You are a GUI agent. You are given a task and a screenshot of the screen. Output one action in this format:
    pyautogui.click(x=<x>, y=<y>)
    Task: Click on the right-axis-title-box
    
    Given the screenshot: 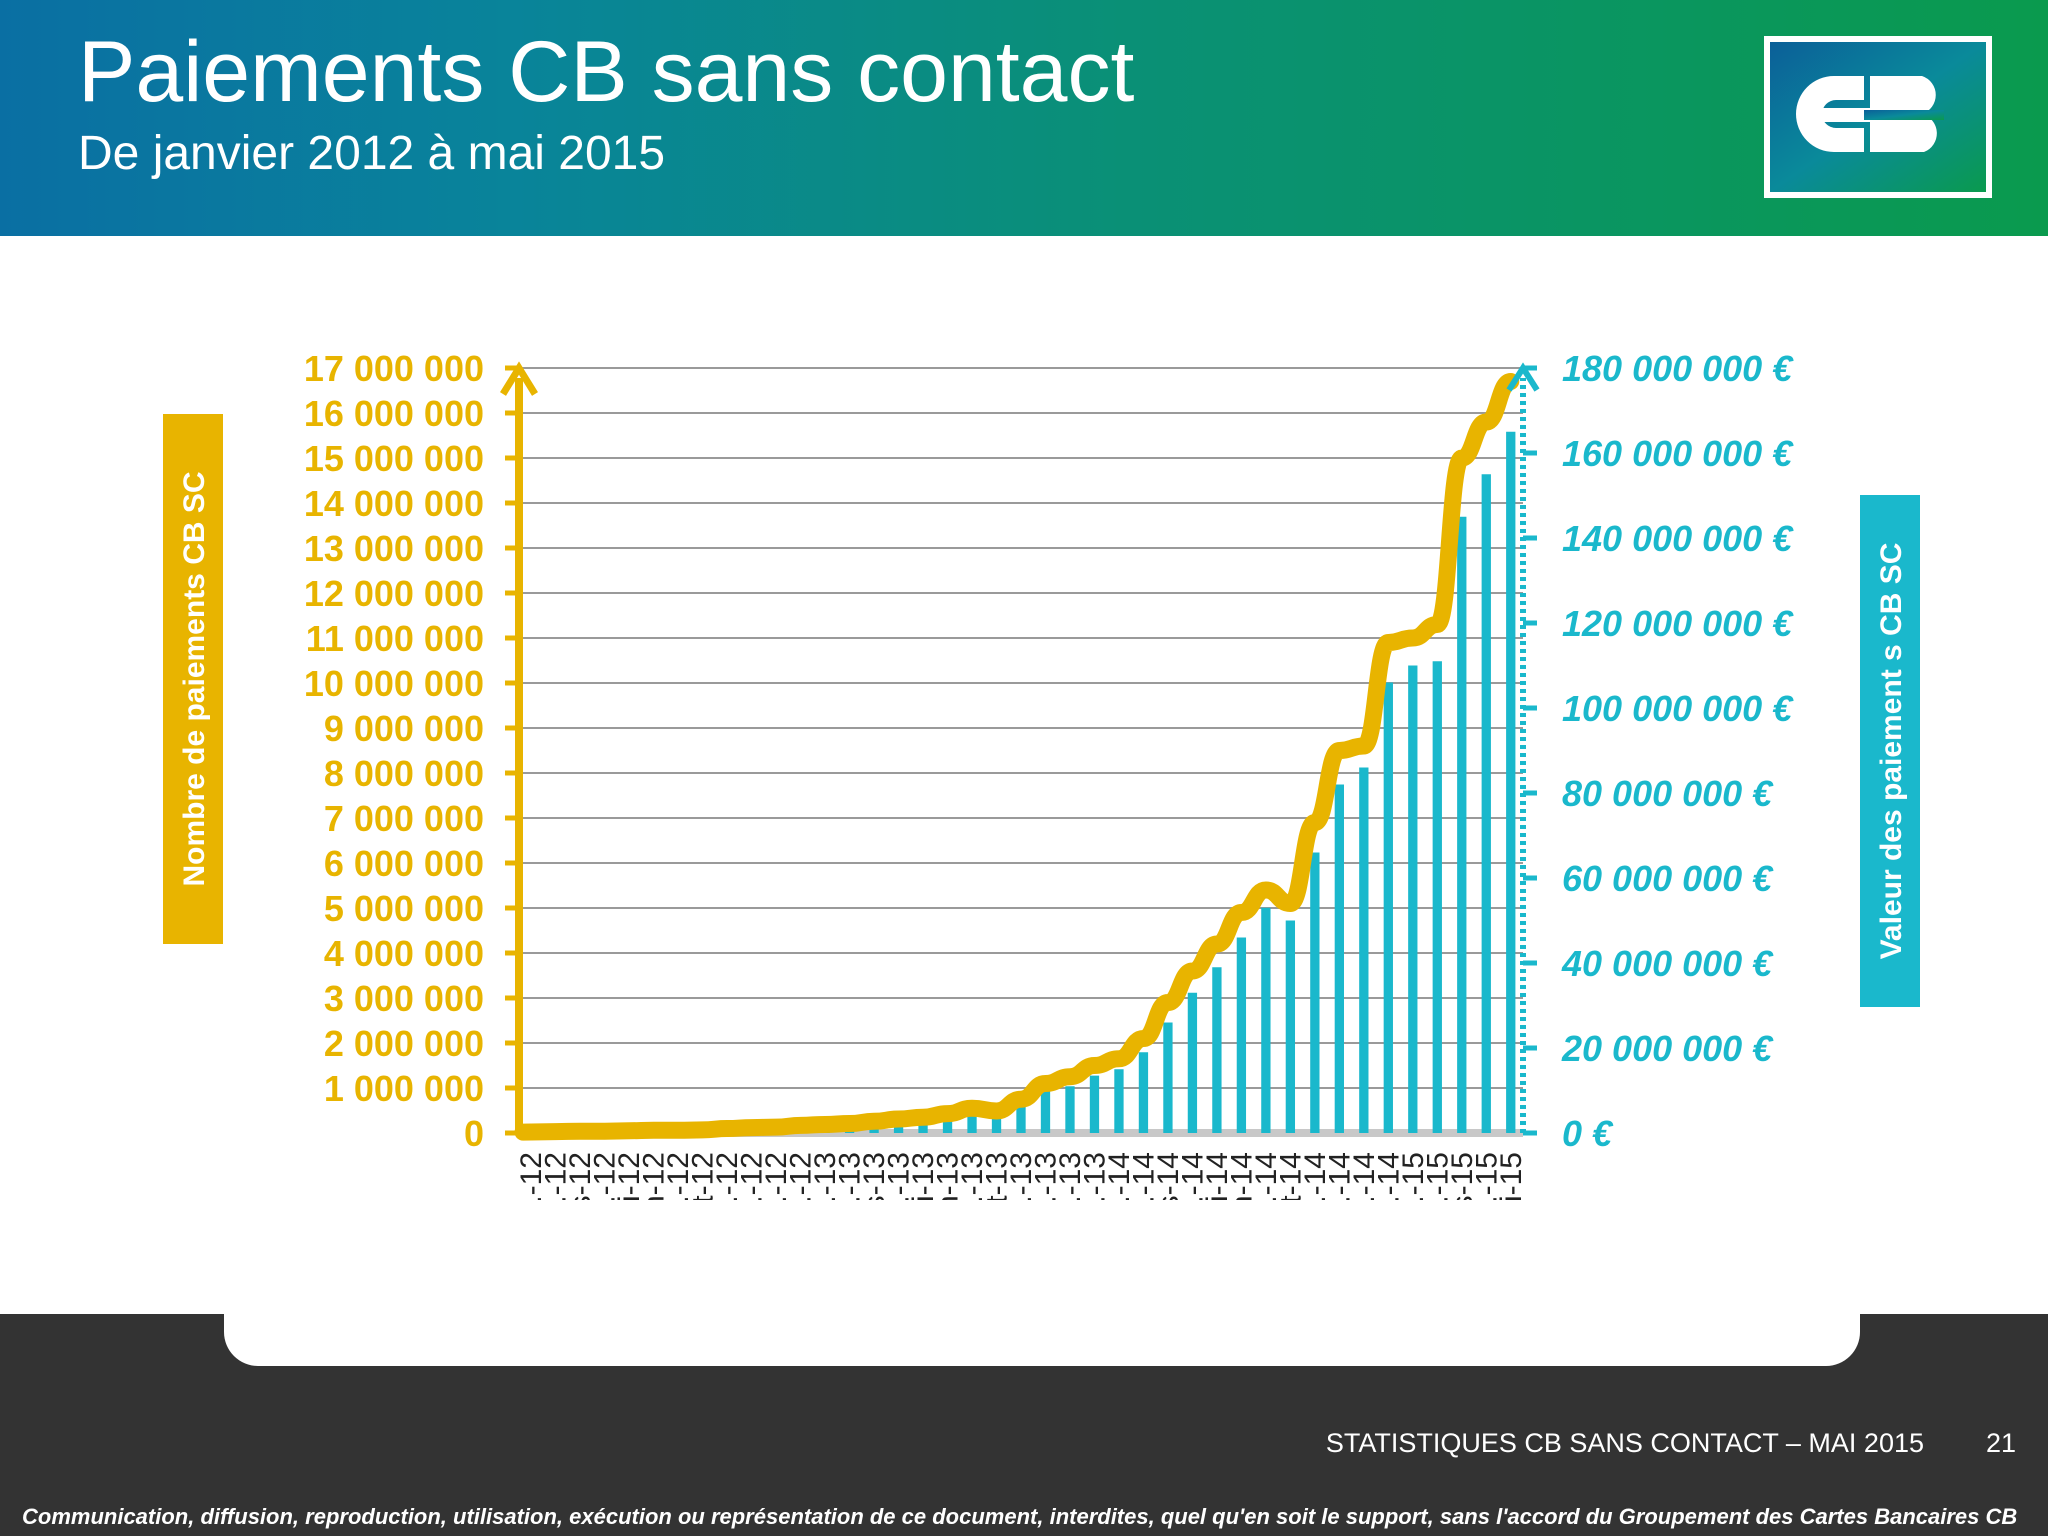 What is the action you would take?
    pyautogui.click(x=1890, y=751)
    